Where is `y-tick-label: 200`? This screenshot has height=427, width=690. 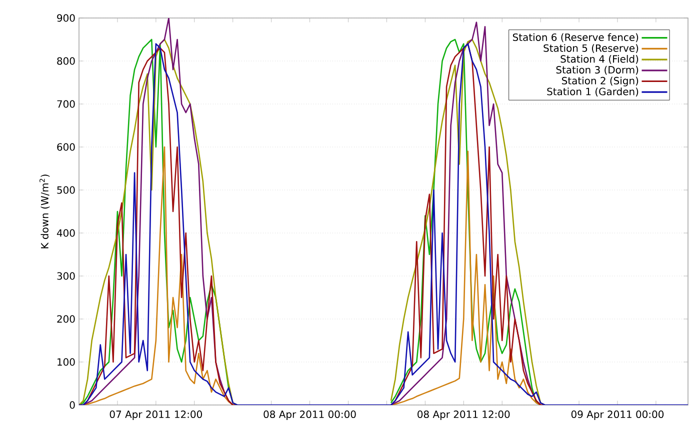
y-tick-label: 200 is located at coordinates (66, 319).